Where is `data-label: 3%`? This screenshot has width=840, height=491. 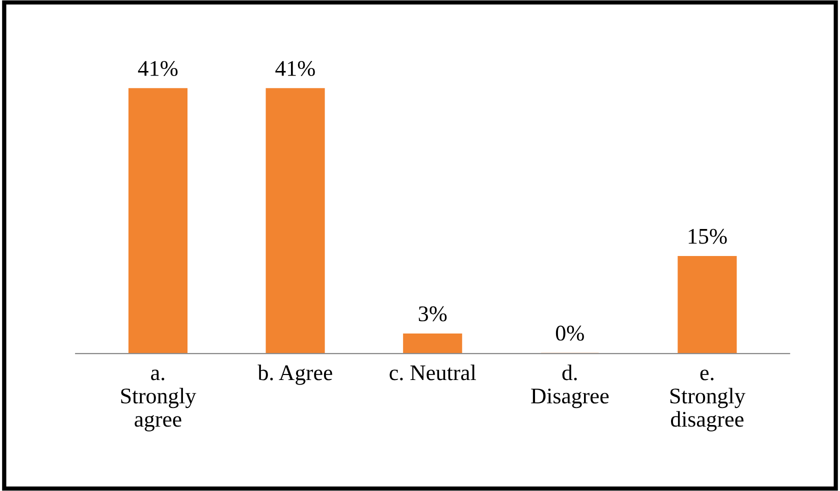
data-label: 3% is located at coordinates (432, 314).